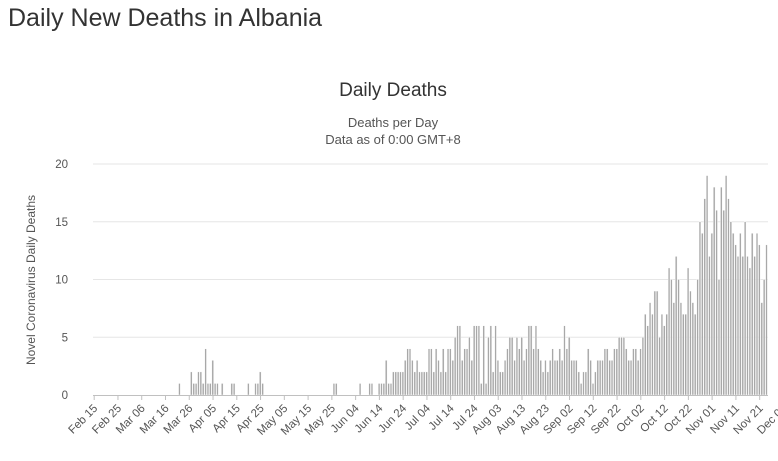  Describe the element at coordinates (65, 338) in the screenshot. I see `y-tick-label: 5` at that location.